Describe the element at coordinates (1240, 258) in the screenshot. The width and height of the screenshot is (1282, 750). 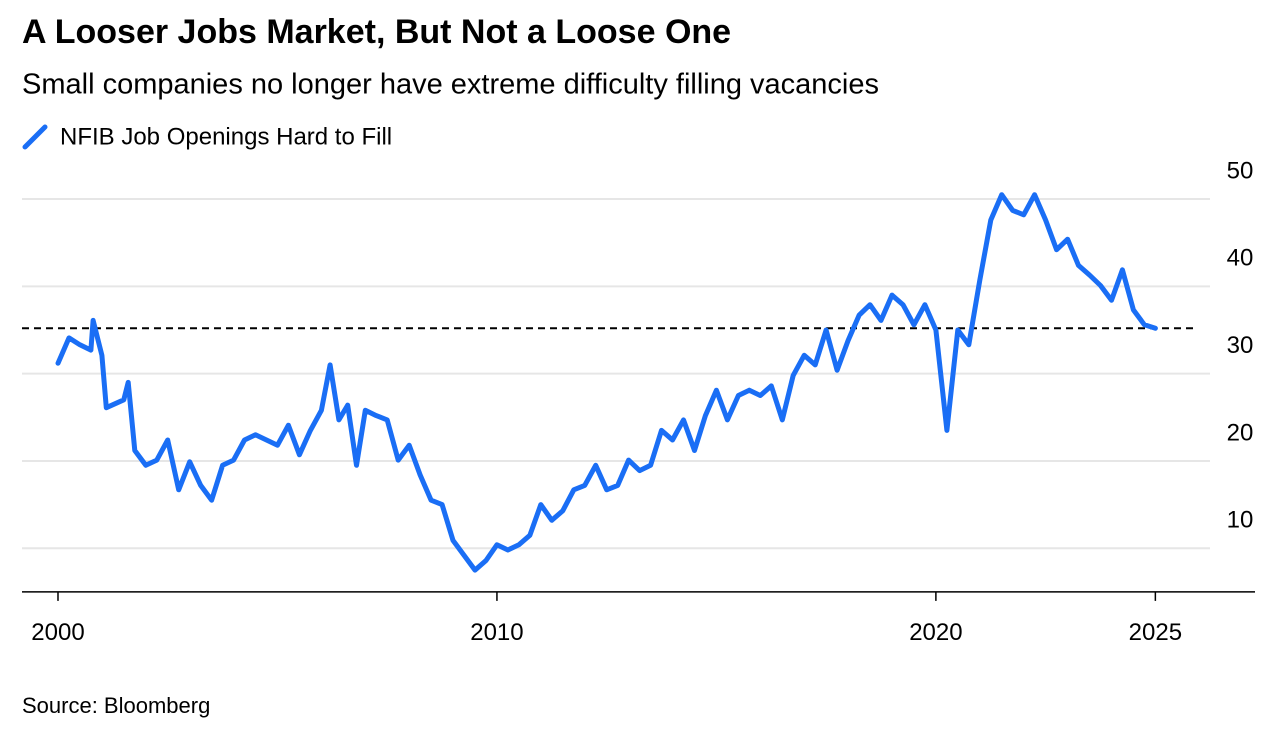
I see `y-tick-label: 40` at that location.